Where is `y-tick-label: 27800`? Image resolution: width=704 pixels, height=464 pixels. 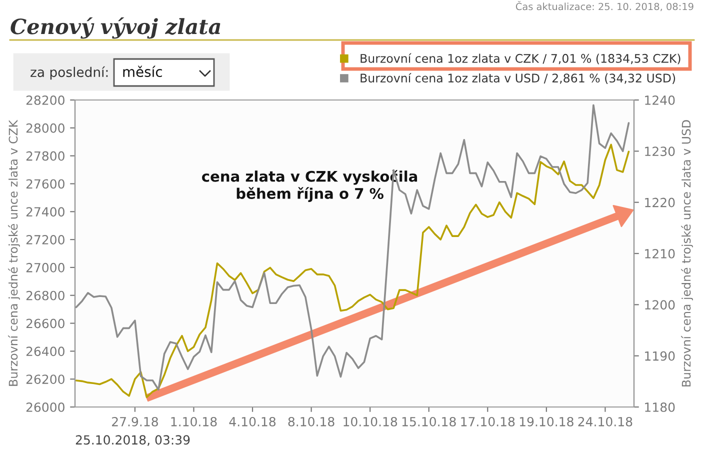 y-tick-label: 27800 is located at coordinates (45, 156).